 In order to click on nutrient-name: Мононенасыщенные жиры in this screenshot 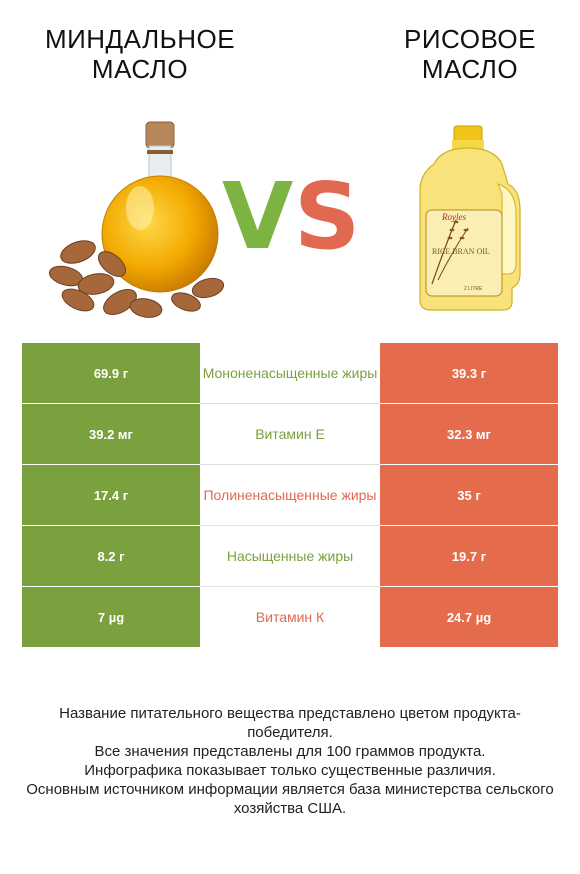, I will do `click(290, 373)`.